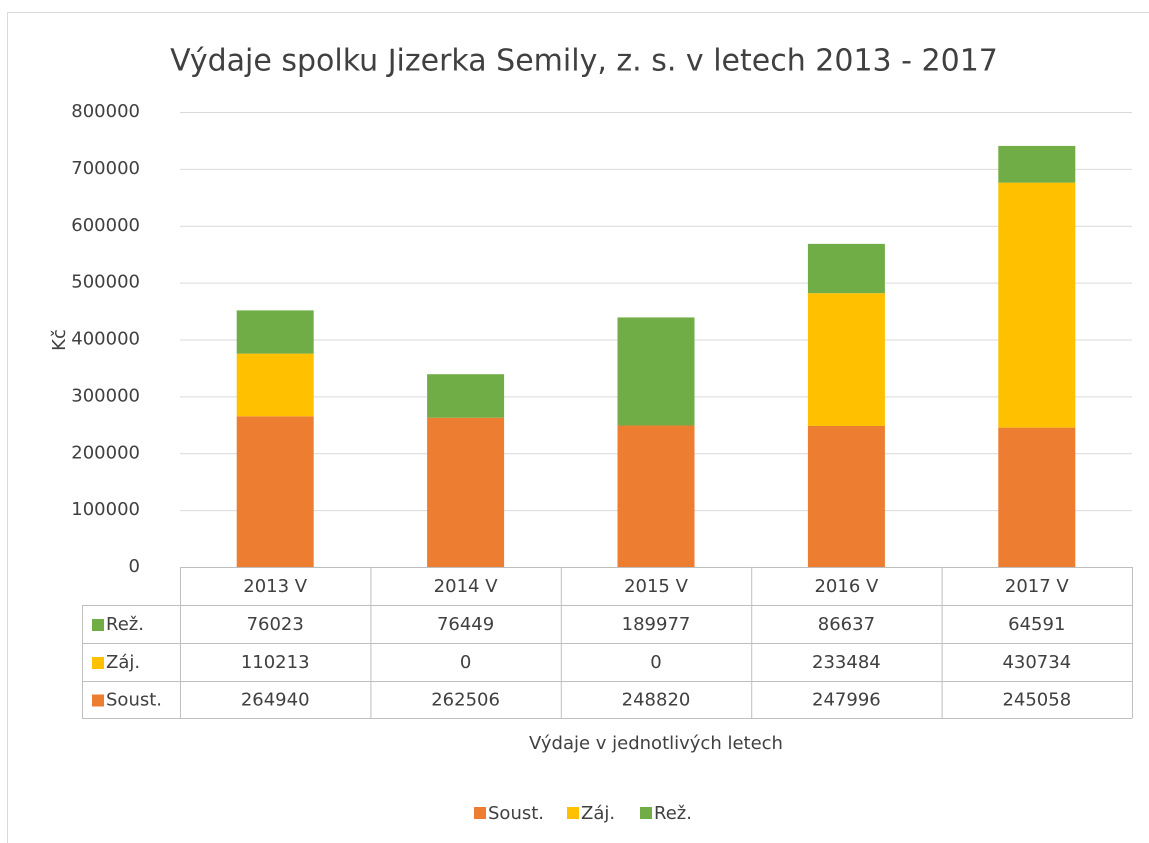 This screenshot has height=843, width=1149. I want to click on table-value: 245058, so click(1036, 700).